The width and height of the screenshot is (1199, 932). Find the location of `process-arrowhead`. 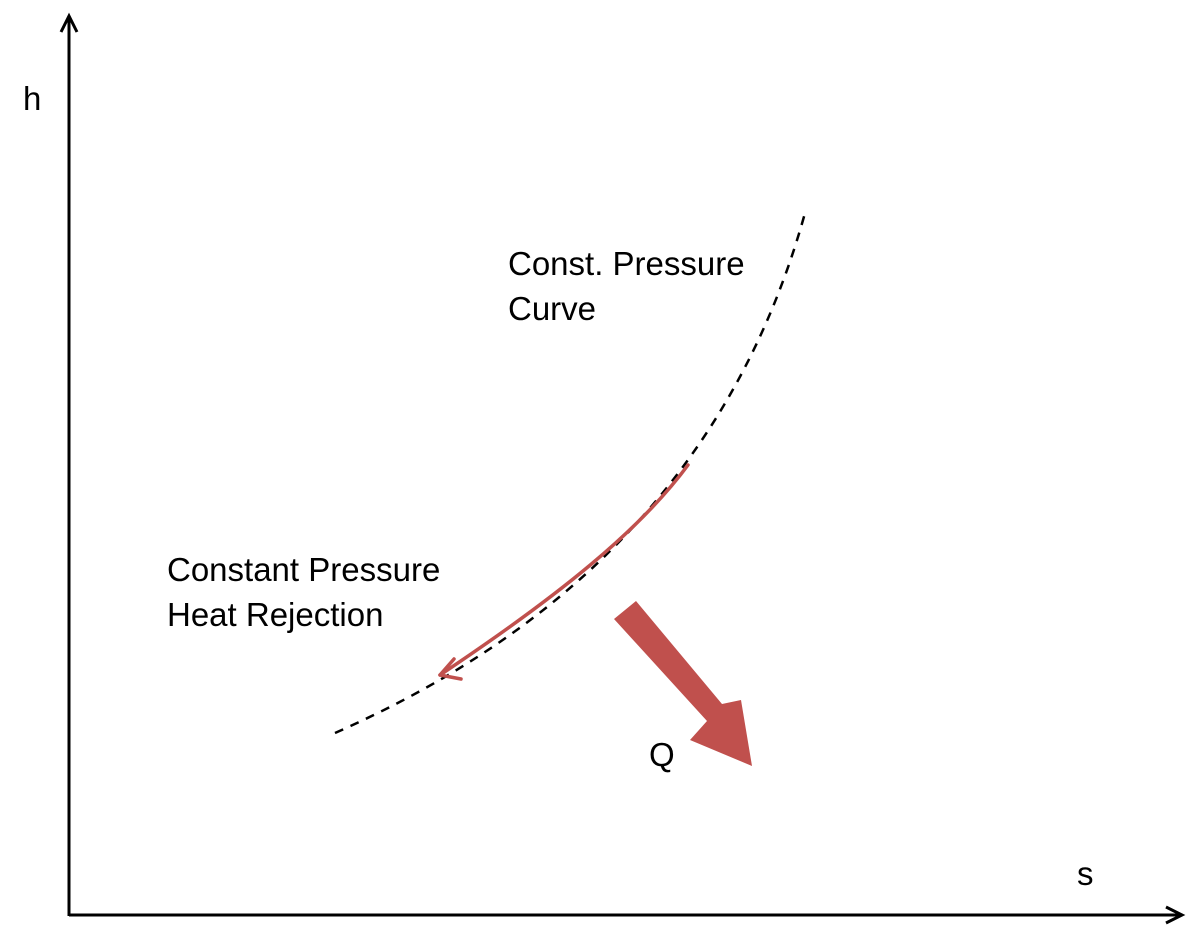

process-arrowhead is located at coordinates (450, 669).